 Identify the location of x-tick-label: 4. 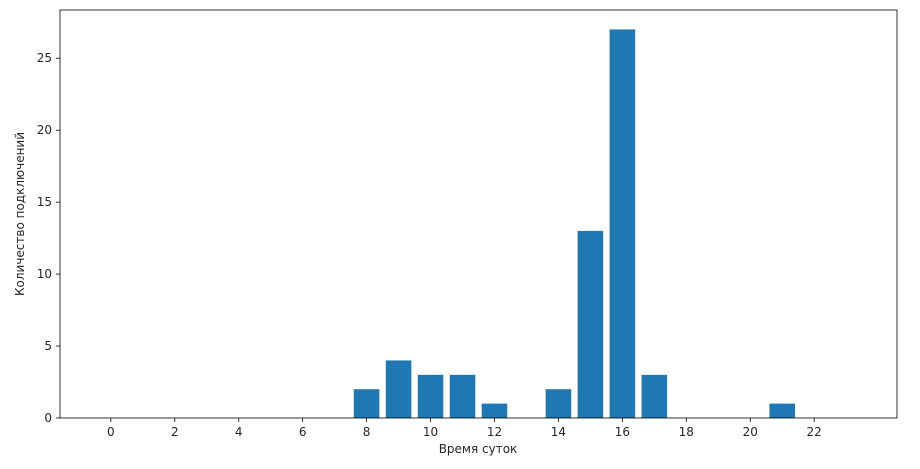
(239, 432).